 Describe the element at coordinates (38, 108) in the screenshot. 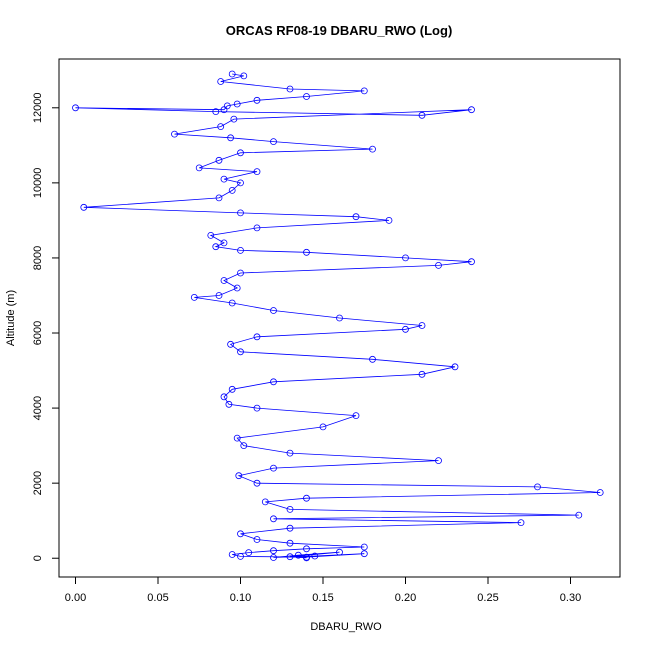

I see `y-tick-label: 12000` at that location.